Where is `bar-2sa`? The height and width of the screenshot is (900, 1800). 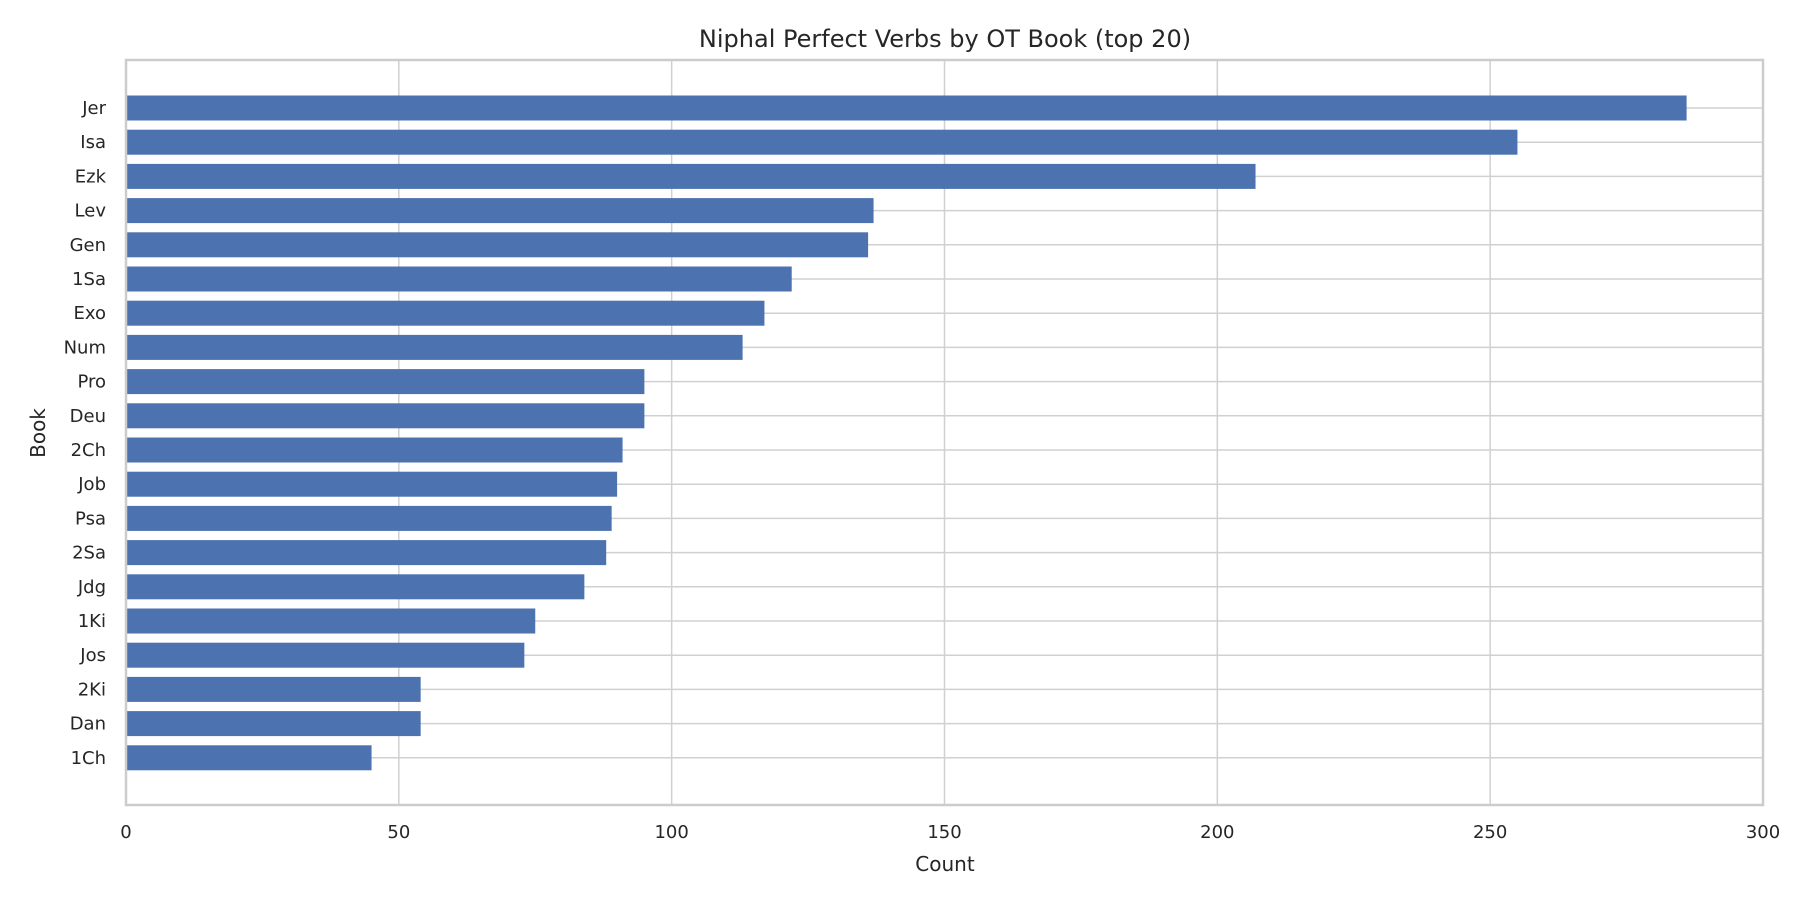
bar-2sa is located at coordinates (366, 553).